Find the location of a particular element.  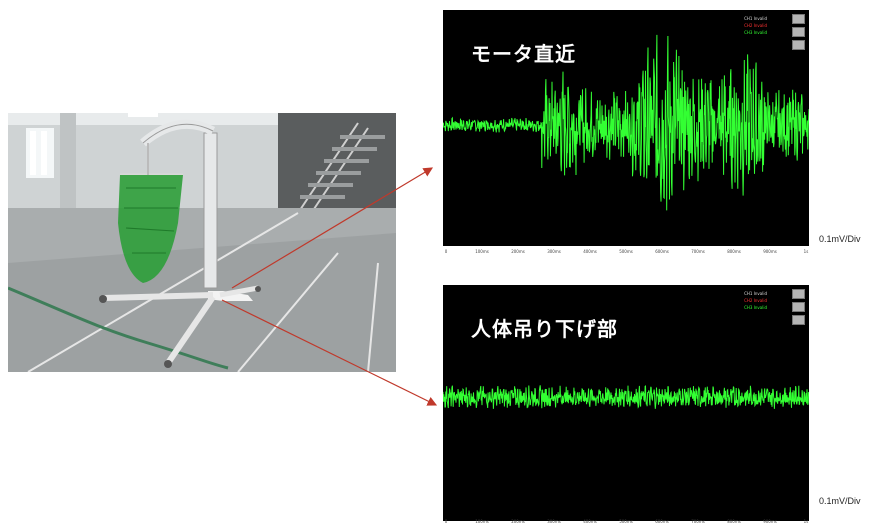

scale-label-suspension: 0.1mV/Div is located at coordinates (840, 501).